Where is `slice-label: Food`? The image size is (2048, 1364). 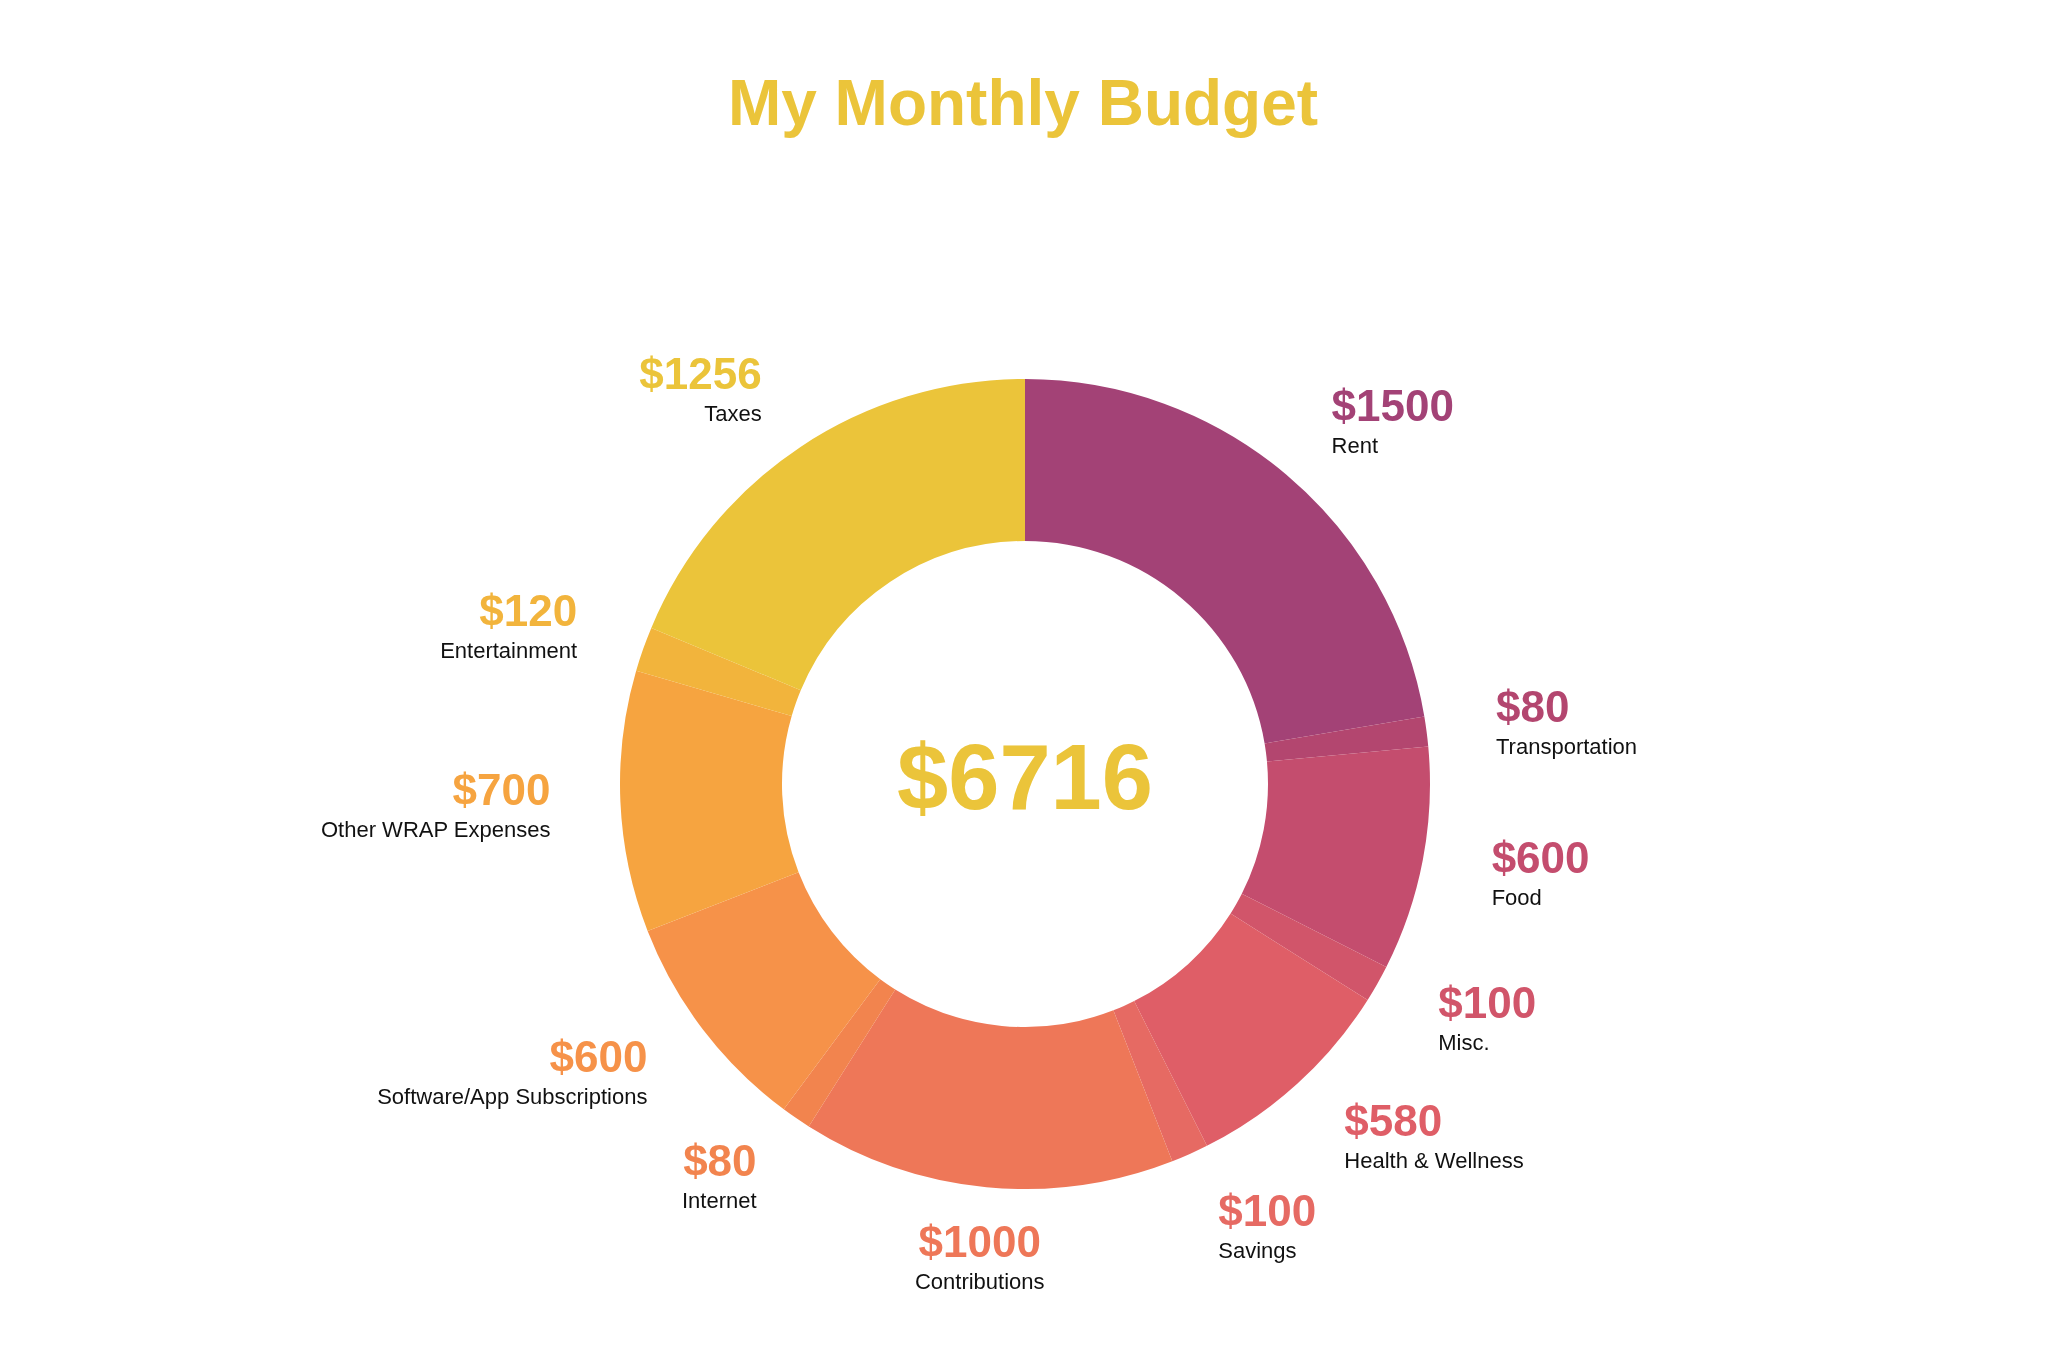
slice-label: Food is located at coordinates (1516, 897).